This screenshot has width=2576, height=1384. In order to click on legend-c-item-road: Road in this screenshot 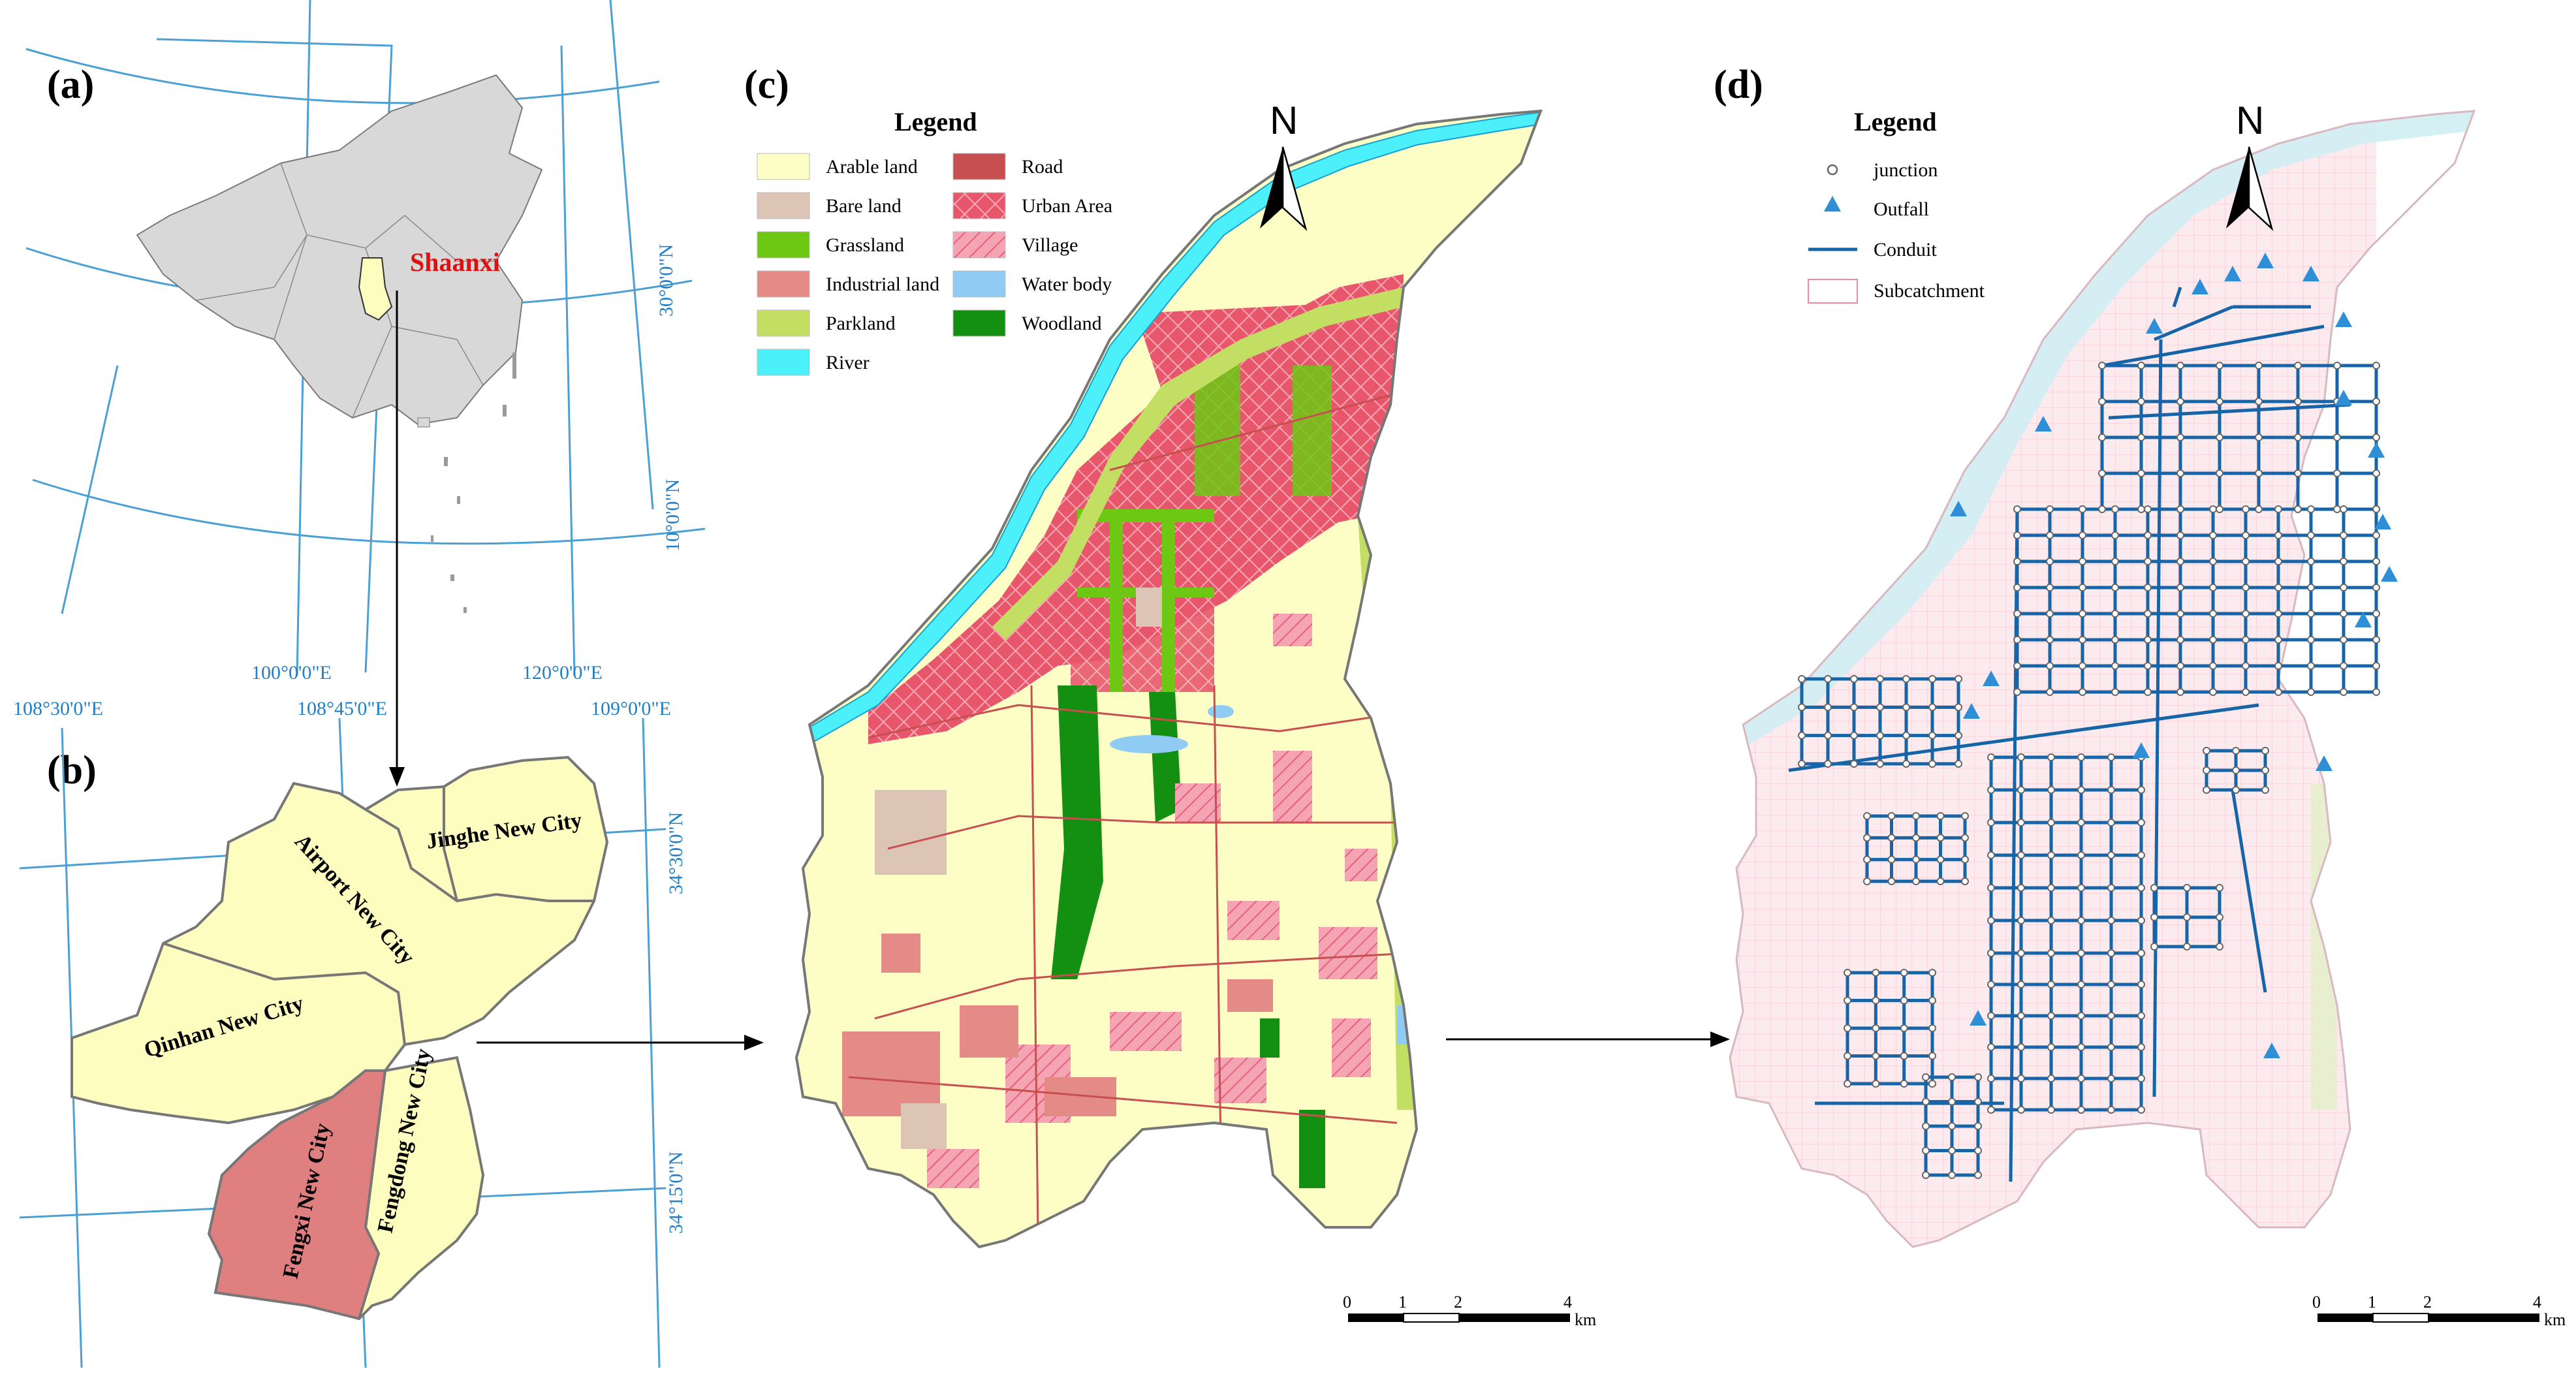, I will do `click(1042, 167)`.